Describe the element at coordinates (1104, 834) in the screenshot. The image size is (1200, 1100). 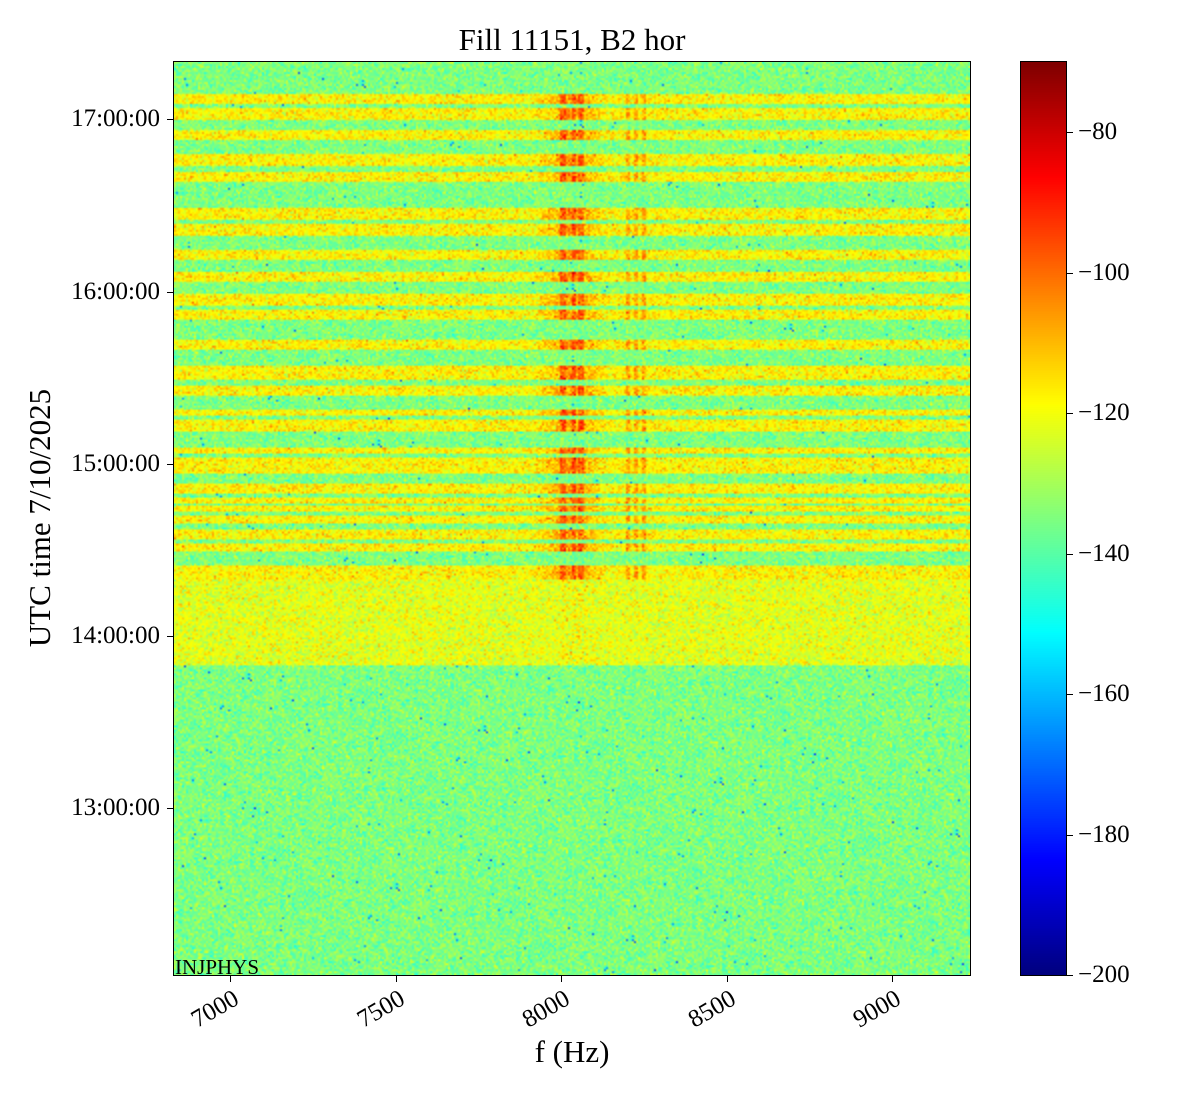
I see `colorbar-tick-label: −180` at that location.